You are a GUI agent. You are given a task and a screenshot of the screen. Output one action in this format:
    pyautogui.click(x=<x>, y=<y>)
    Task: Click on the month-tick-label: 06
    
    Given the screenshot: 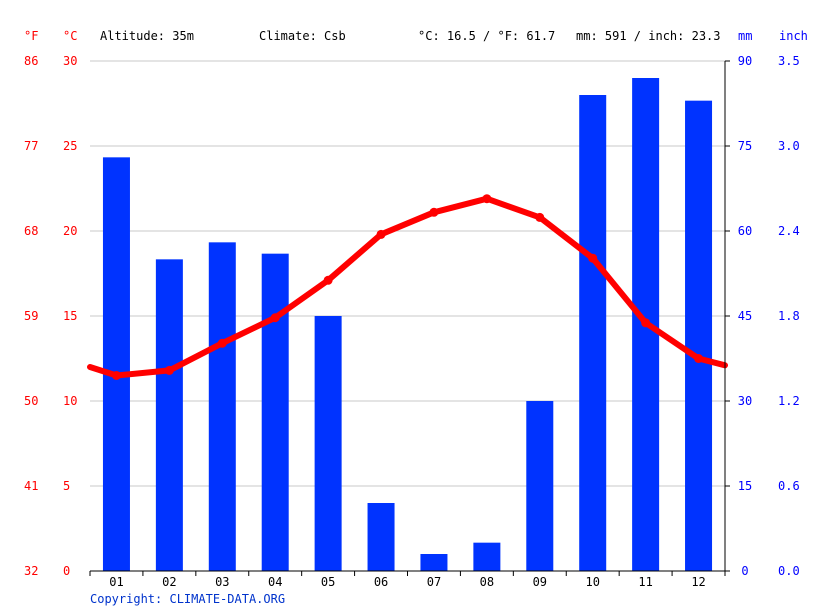 What is the action you would take?
    pyautogui.click(x=381, y=582)
    